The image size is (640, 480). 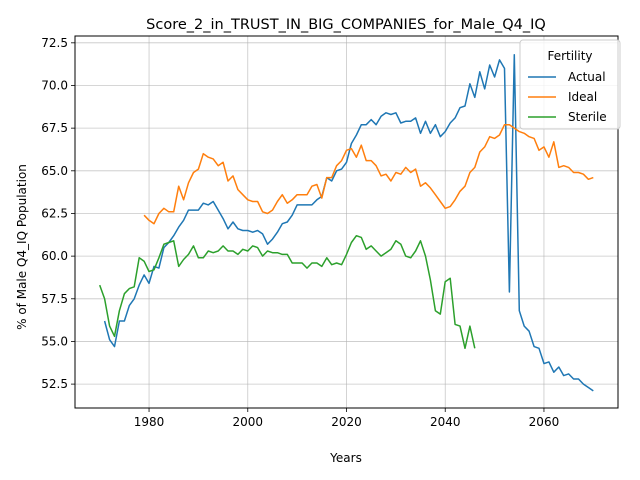 I want to click on y-tick-label: 62.5, so click(x=54, y=213).